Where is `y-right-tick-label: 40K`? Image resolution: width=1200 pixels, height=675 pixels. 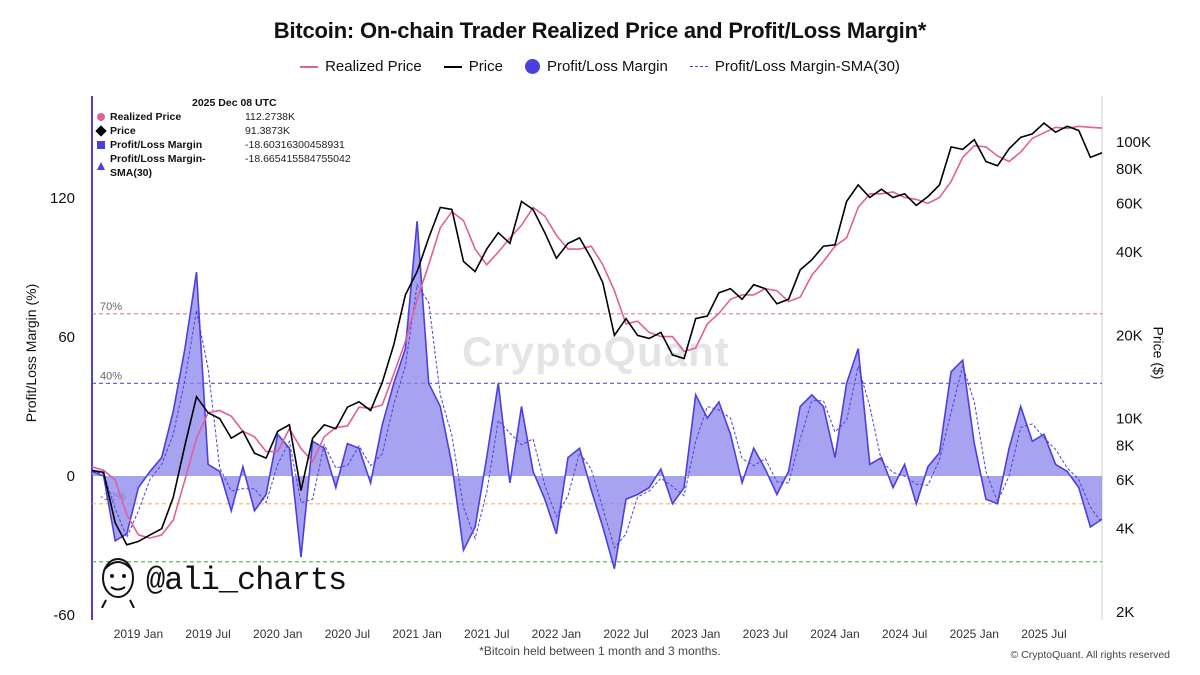 y-right-tick-label: 40K is located at coordinates (1129, 252).